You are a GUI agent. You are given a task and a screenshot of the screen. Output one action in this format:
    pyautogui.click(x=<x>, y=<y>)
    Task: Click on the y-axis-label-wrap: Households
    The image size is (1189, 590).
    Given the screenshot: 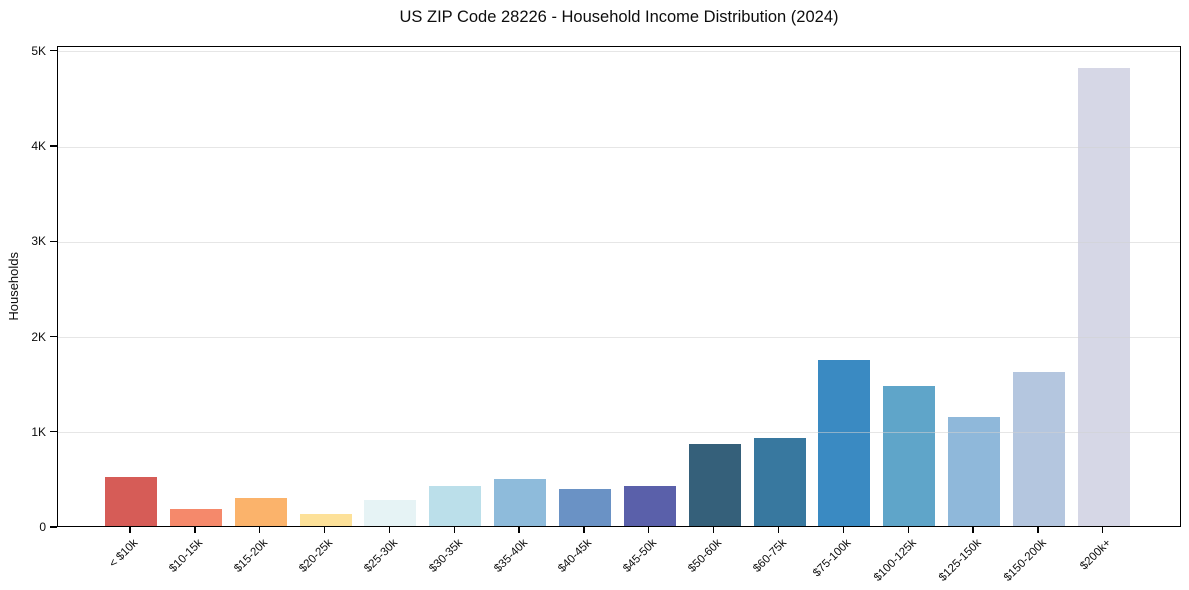 What is the action you would take?
    pyautogui.click(x=13, y=286)
    